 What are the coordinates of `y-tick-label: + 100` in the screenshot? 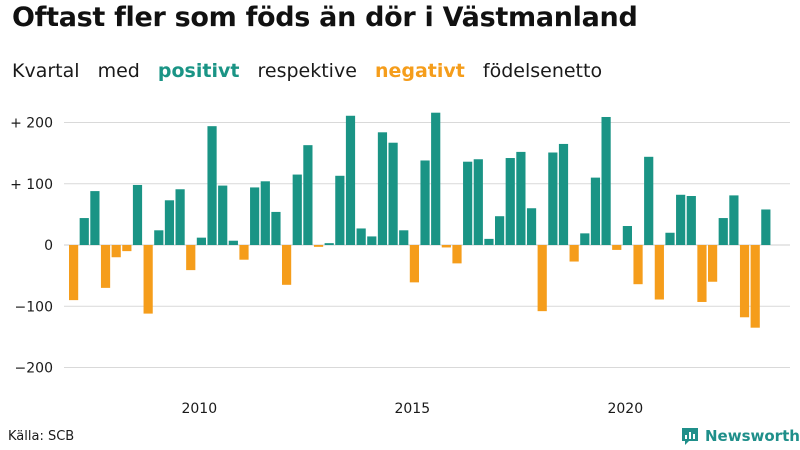 It's located at (31, 185).